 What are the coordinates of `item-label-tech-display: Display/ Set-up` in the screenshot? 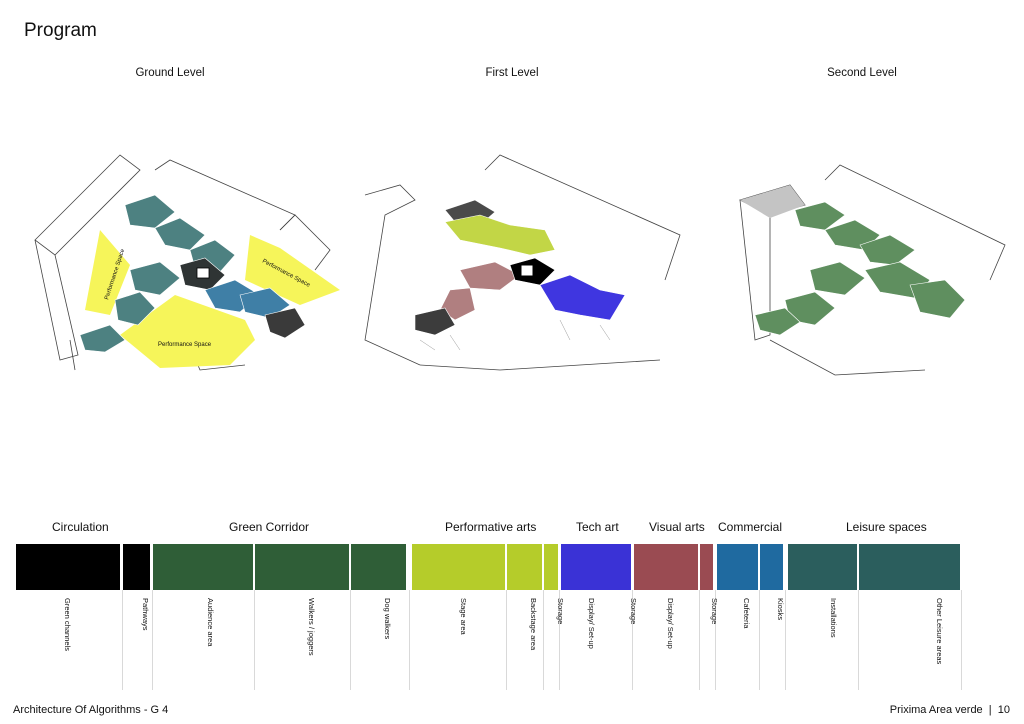 It's located at (591, 623).